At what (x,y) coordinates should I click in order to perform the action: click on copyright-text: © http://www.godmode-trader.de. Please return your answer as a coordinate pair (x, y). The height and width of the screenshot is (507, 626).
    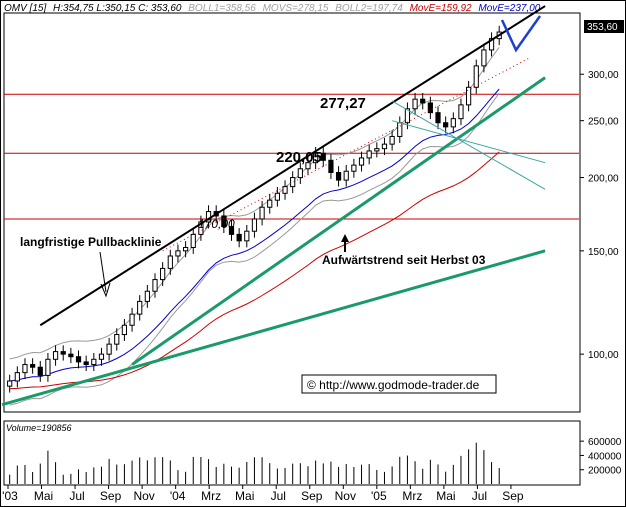
    Looking at the image, I should click on (393, 385).